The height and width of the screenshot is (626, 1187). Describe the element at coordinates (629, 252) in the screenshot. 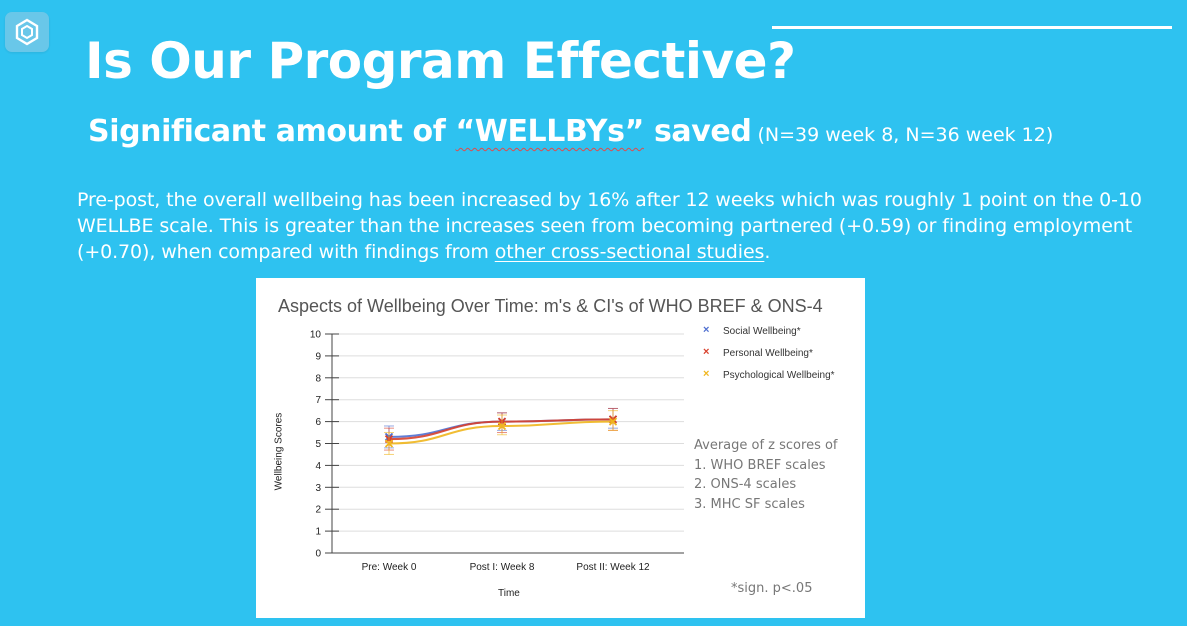

I see `studies-link: other cross-sectional studies` at that location.